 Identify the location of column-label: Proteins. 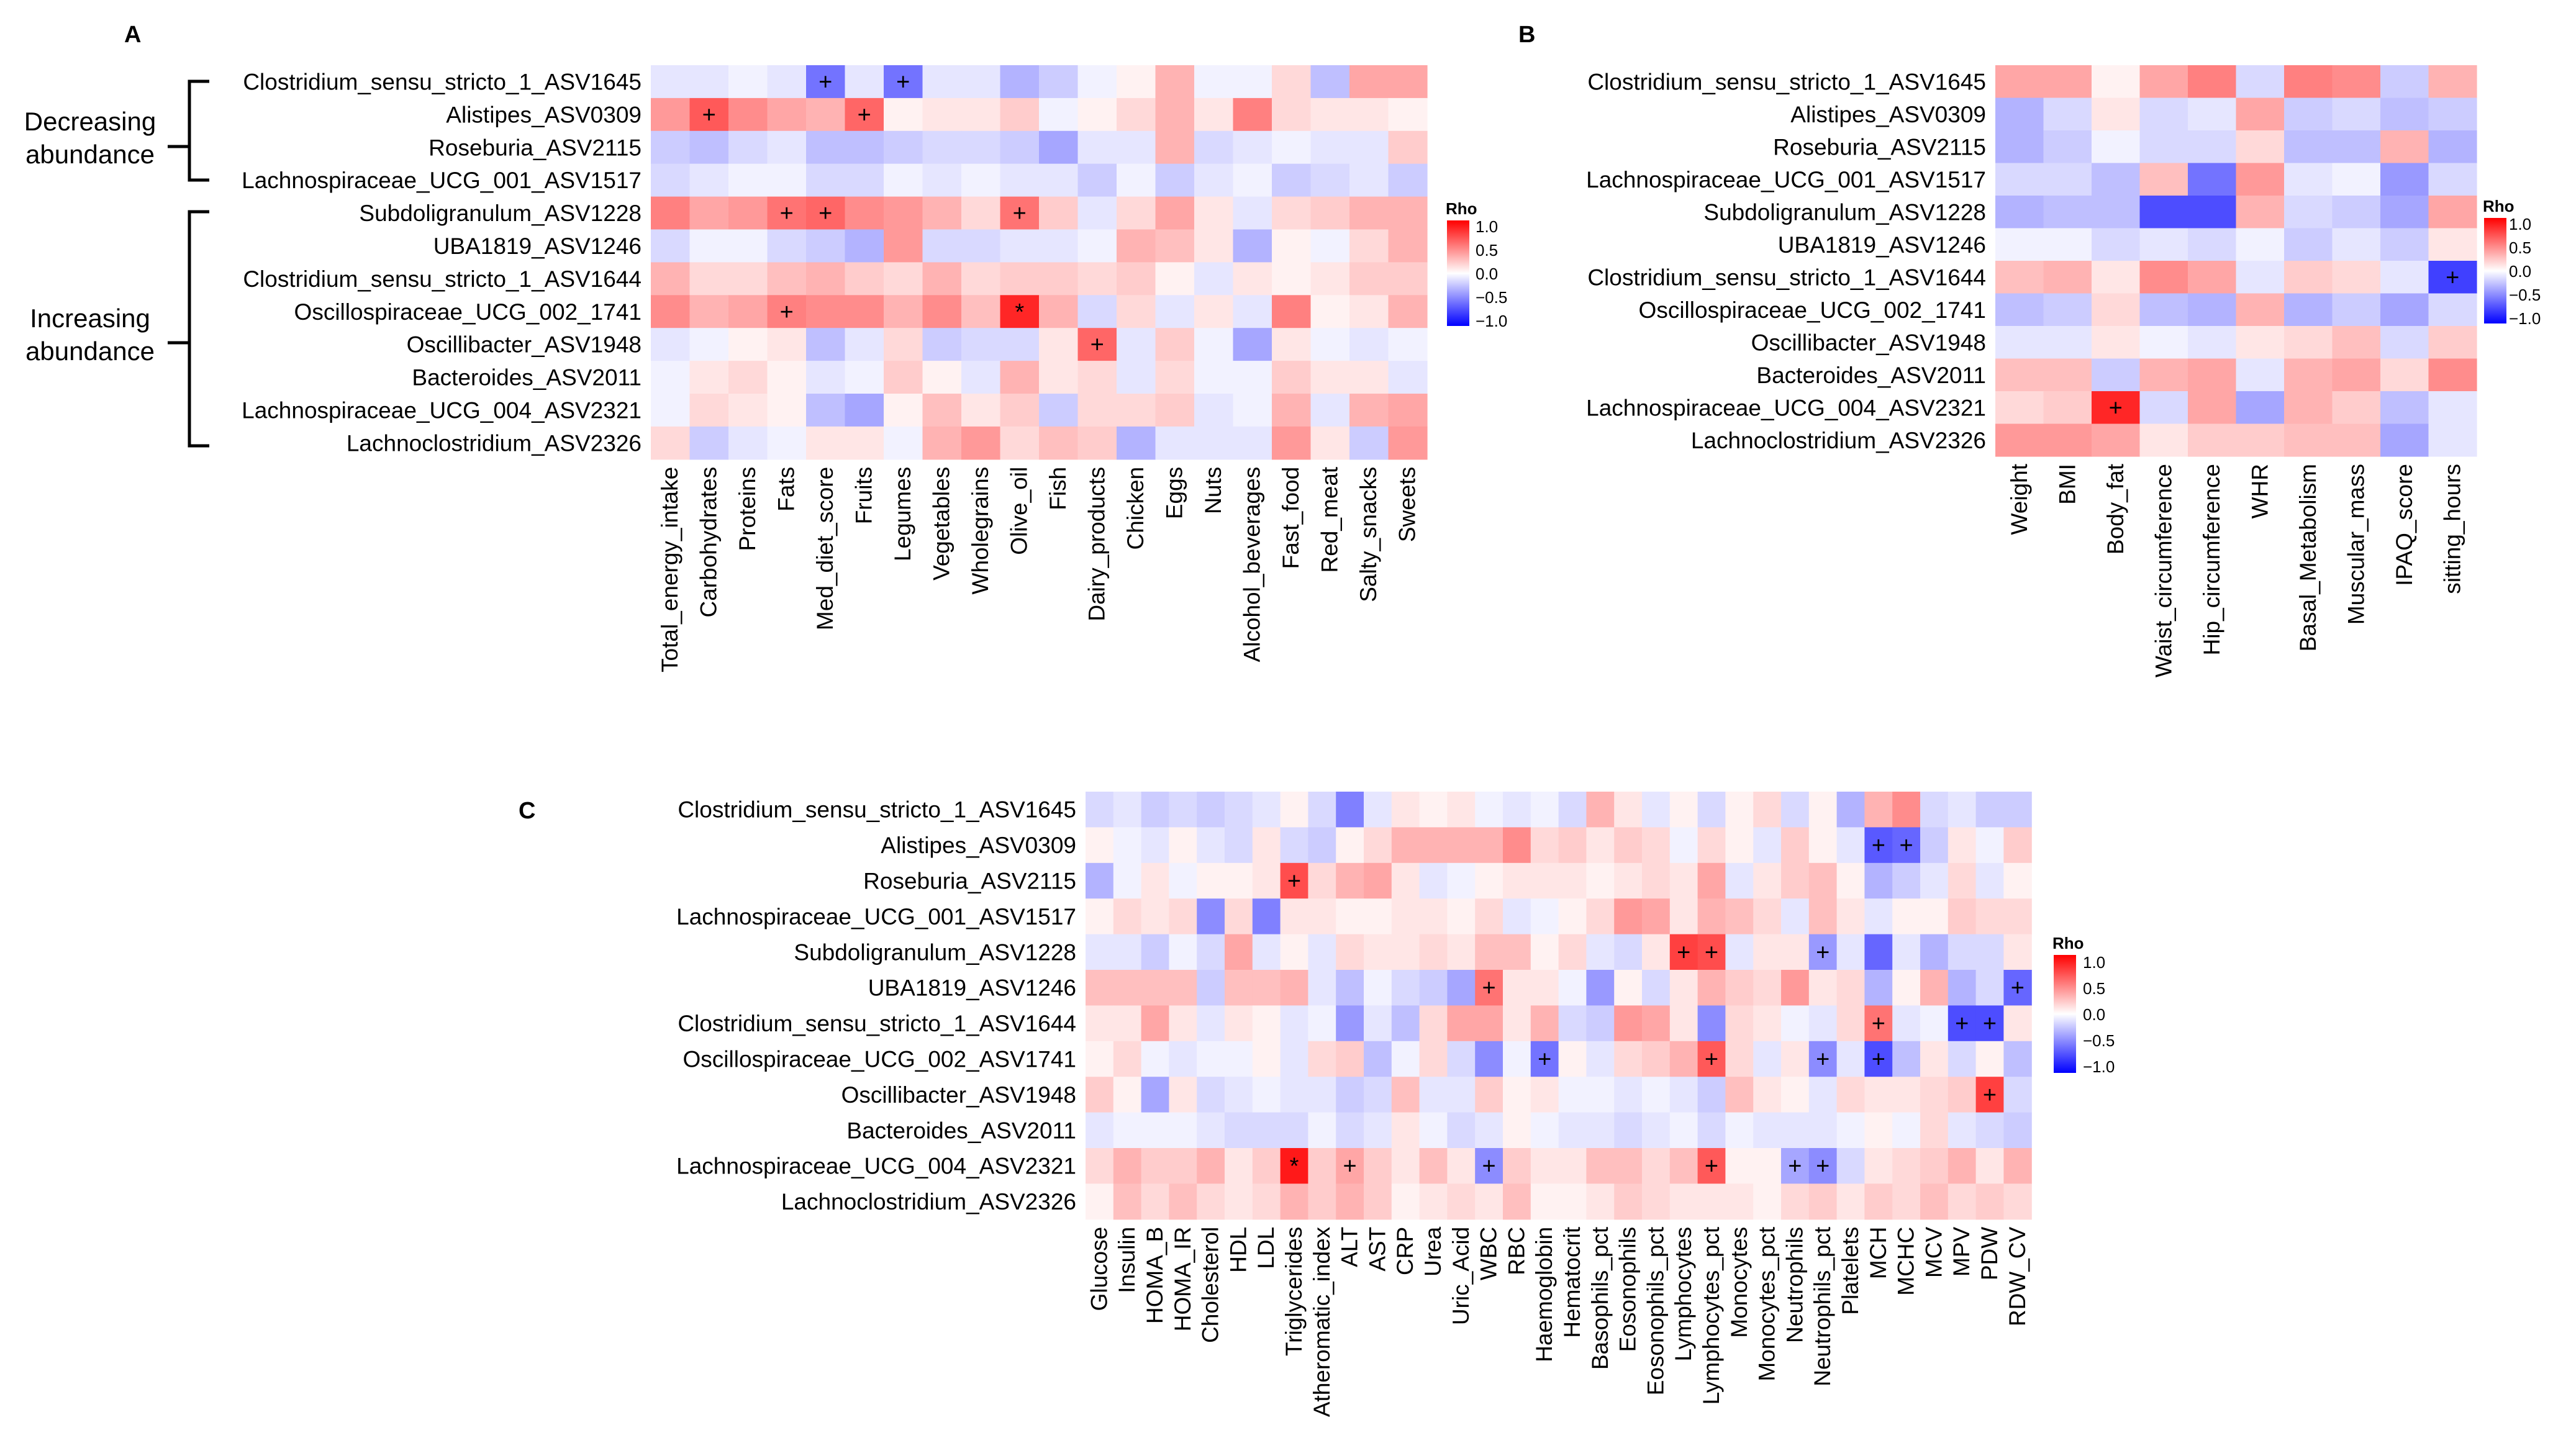
(747, 509).